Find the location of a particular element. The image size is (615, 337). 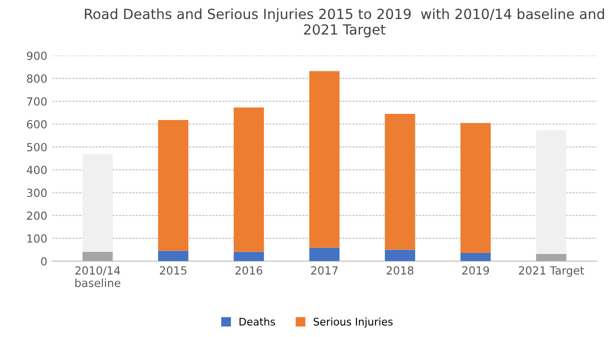

y-tick-label: 500 is located at coordinates (37, 147).